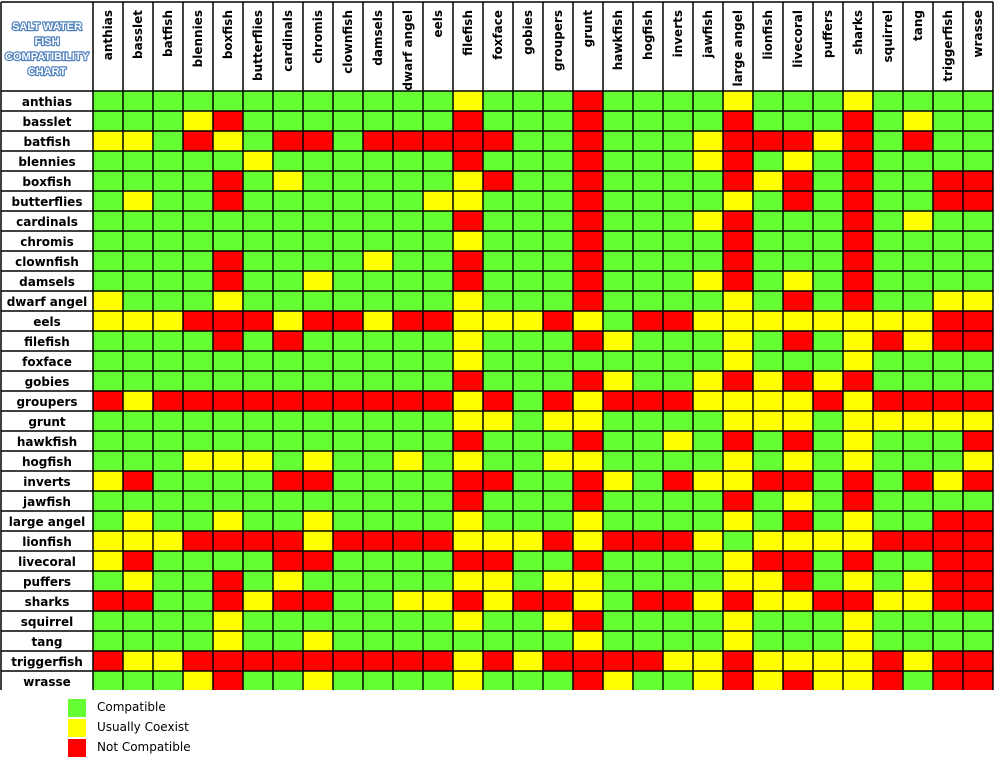 The height and width of the screenshot is (761, 996). Describe the element at coordinates (558, 40) in the screenshot. I see `column-header: groupers` at that location.